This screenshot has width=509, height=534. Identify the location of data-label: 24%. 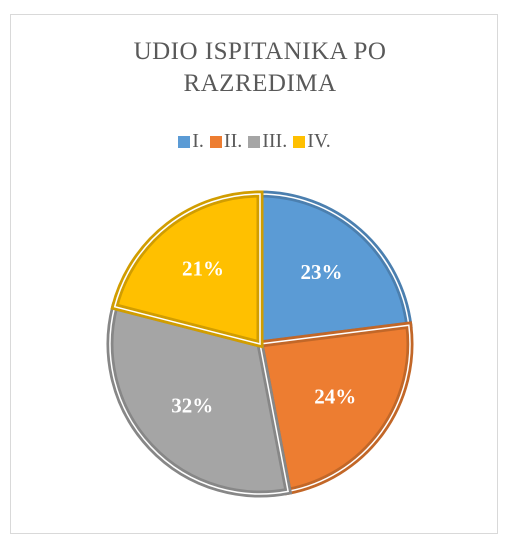
(335, 396).